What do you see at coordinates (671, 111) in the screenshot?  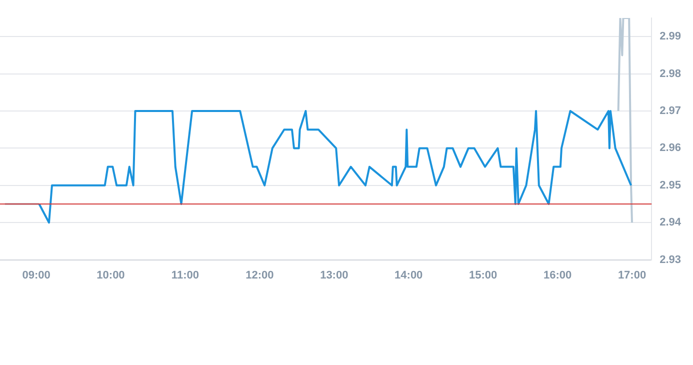 I see `y-tick-label: 2.97` at bounding box center [671, 111].